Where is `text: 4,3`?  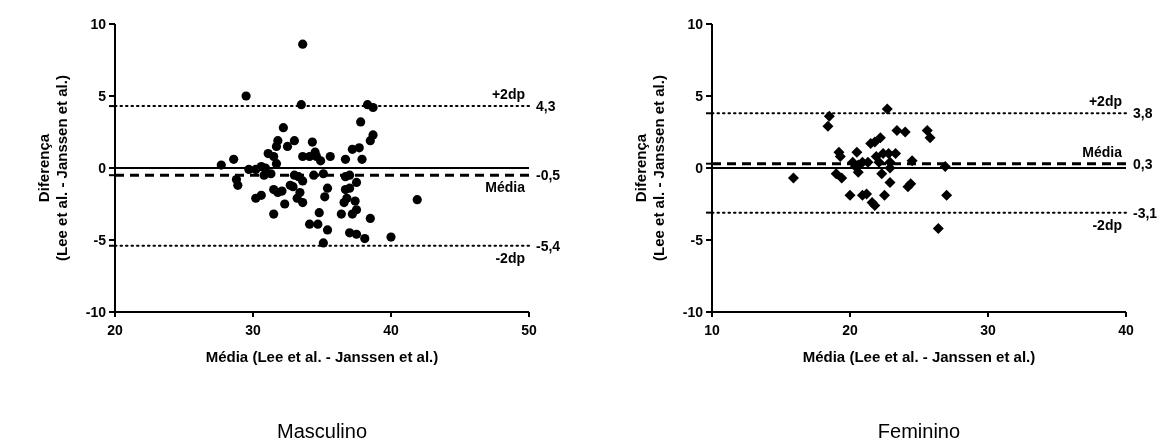 text: 4,3 is located at coordinates (546, 106).